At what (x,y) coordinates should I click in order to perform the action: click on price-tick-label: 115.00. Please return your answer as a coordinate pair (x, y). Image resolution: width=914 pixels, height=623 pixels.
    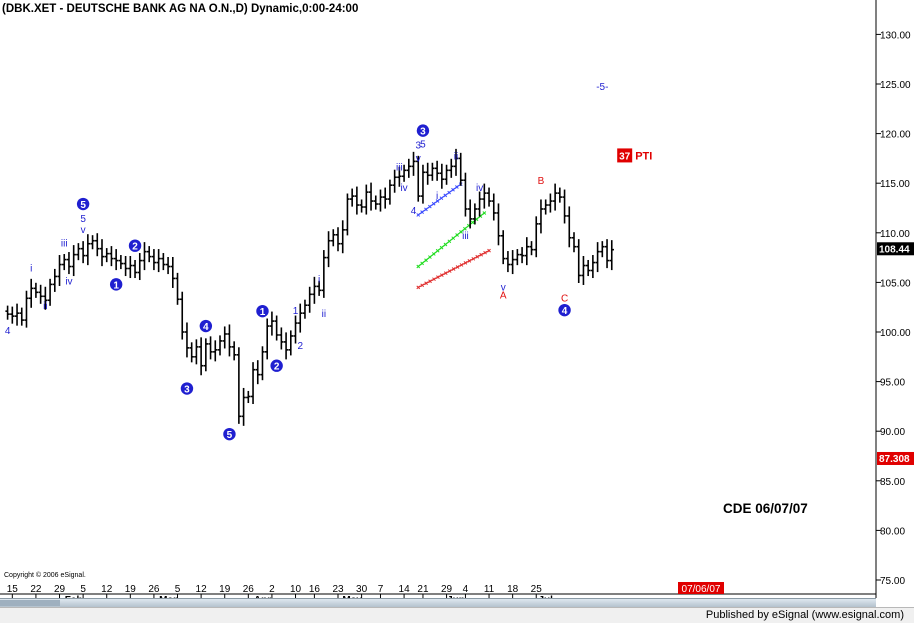
    Looking at the image, I should click on (895, 184).